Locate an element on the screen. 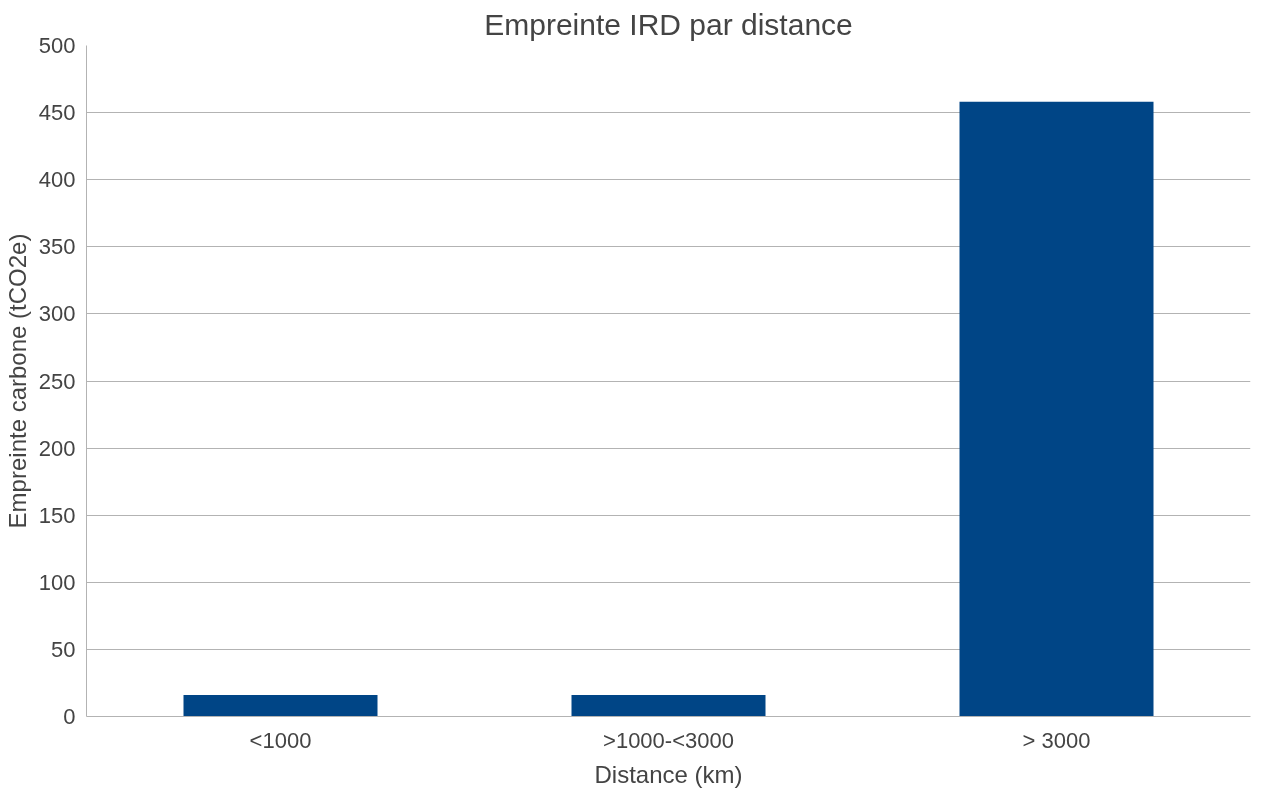  y-tick-label: 250 is located at coordinates (57, 381).